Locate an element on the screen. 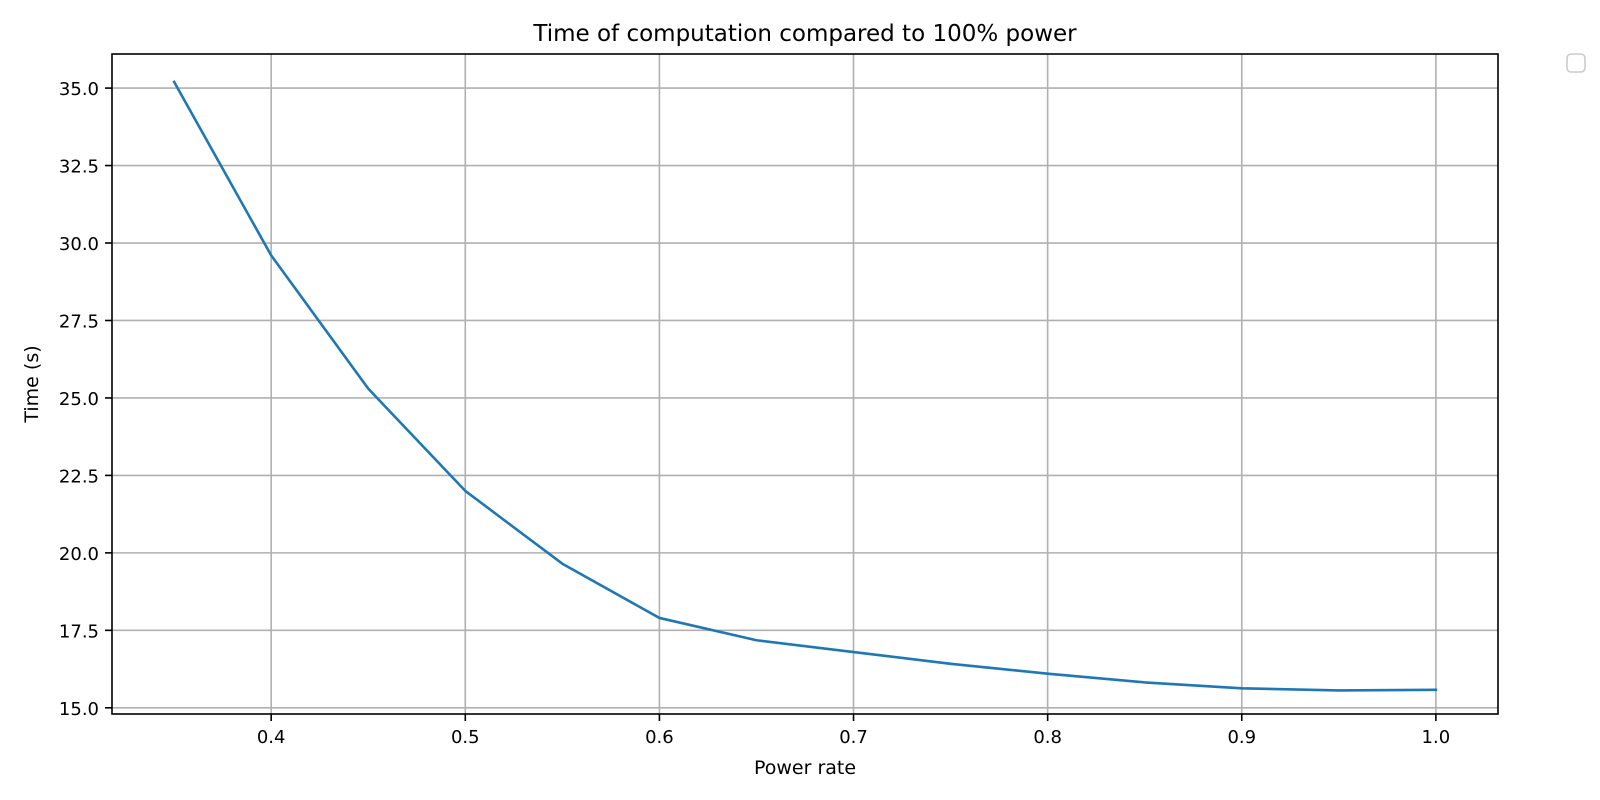 This screenshot has height=800, width=1600. y-tick-label: 32.5 is located at coordinates (79, 167).